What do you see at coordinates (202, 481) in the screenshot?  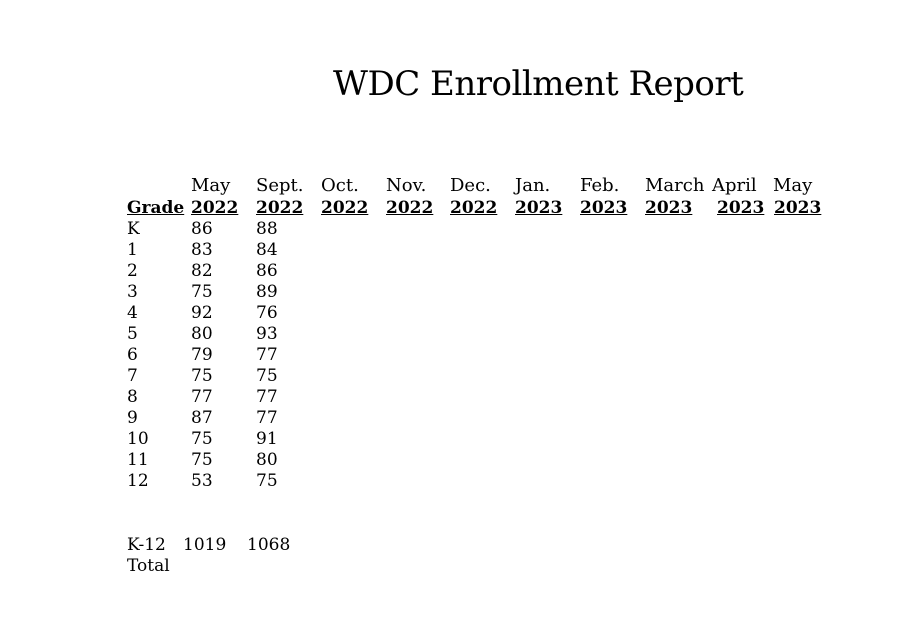 I see `cell-12-may-2022: 53` at bounding box center [202, 481].